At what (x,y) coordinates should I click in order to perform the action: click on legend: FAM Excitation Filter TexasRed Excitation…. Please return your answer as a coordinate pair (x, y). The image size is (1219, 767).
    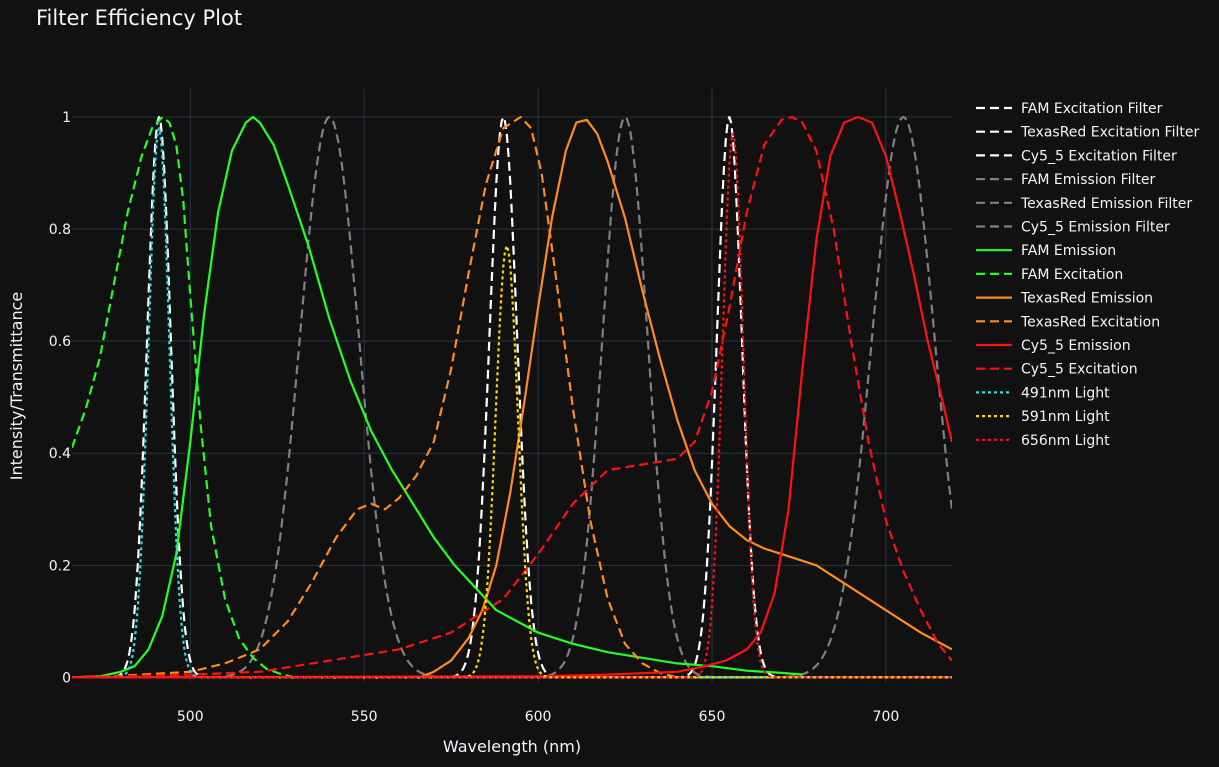
    Looking at the image, I should click on (1087, 275).